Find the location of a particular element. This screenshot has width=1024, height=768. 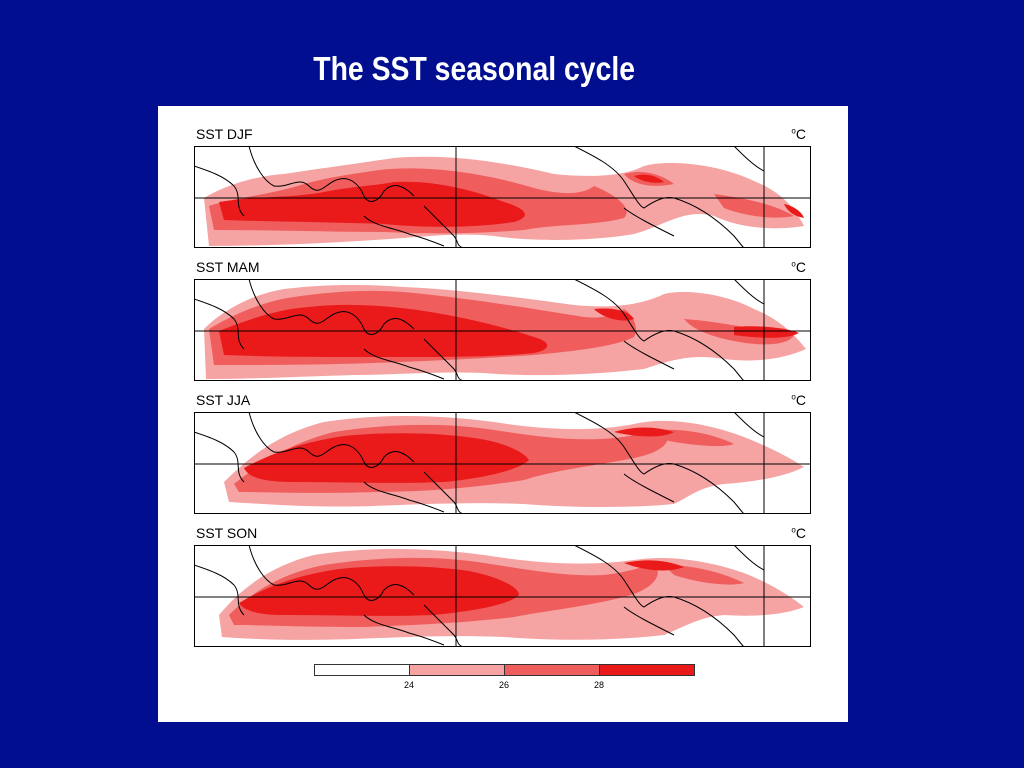

colorbar-tick-label: 26 is located at coordinates (504, 685).